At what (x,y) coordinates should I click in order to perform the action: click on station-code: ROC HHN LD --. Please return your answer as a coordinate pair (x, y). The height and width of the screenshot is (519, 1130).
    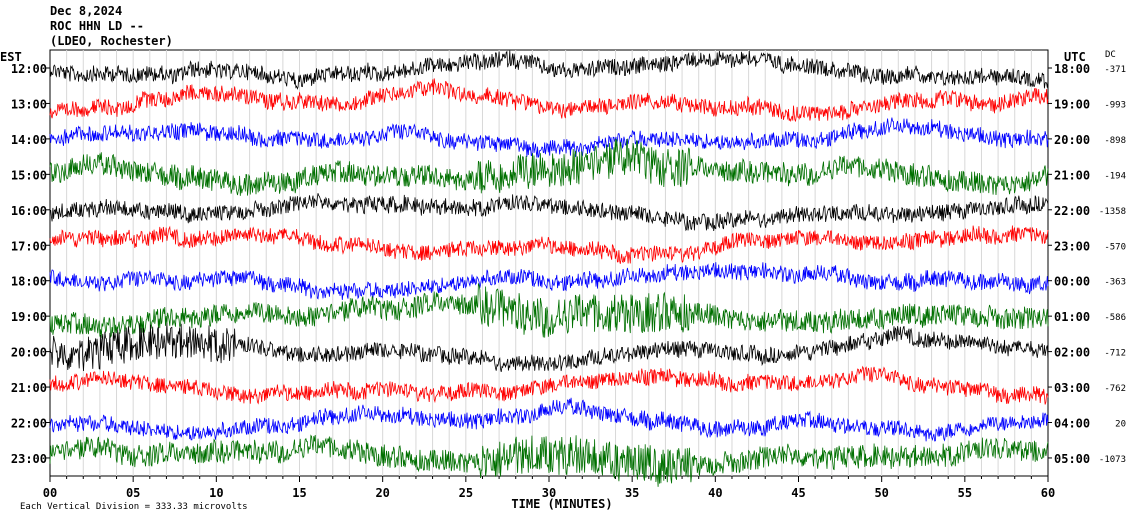
    Looking at the image, I should click on (97, 26).